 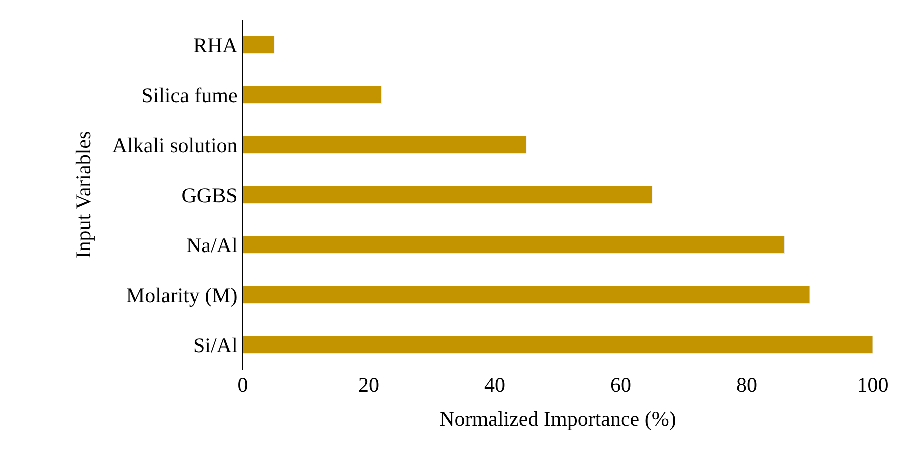 I want to click on x-tick-label: 100, so click(x=873, y=385).